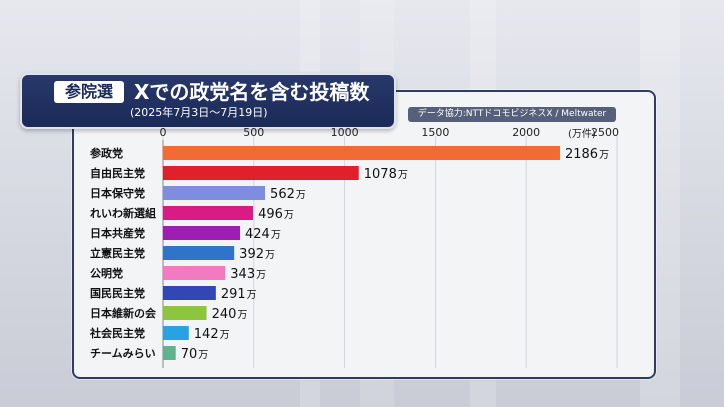  What do you see at coordinates (123, 213) in the screenshot?
I see `category-label: れいわ新選組` at bounding box center [123, 213].